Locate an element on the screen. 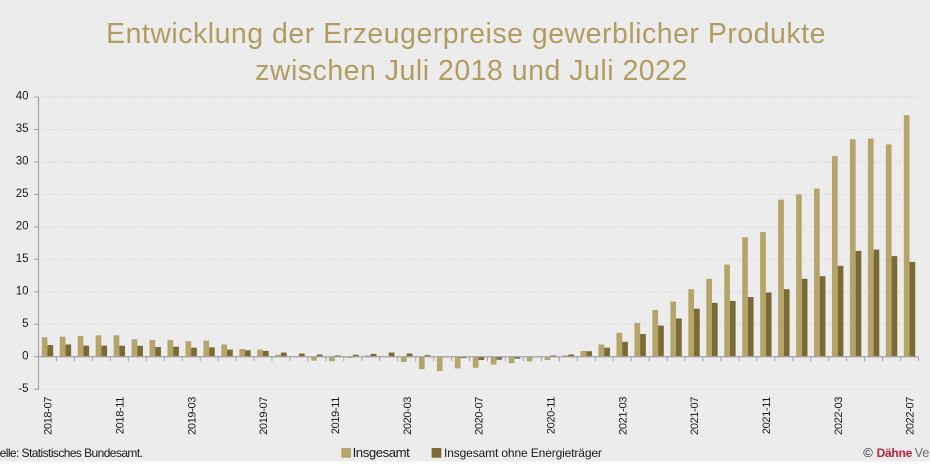 The width and height of the screenshot is (930, 465). svg-text: 2021-11 is located at coordinates (767, 415).